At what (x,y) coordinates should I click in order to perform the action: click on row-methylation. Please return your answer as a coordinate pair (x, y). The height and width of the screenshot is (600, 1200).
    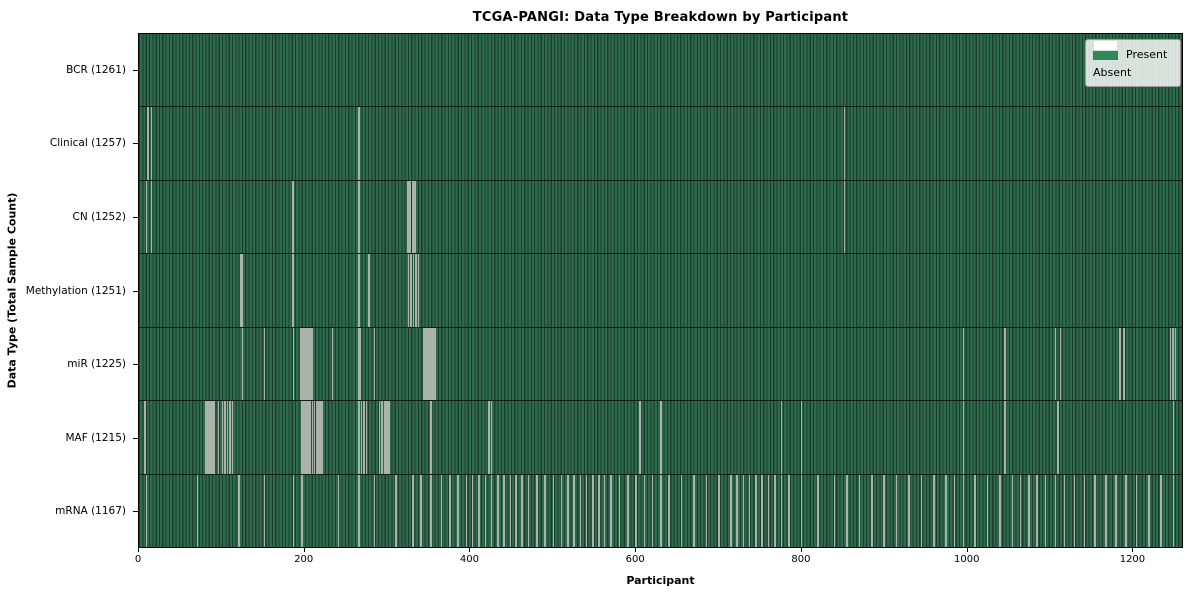
    Looking at the image, I should click on (660, 291).